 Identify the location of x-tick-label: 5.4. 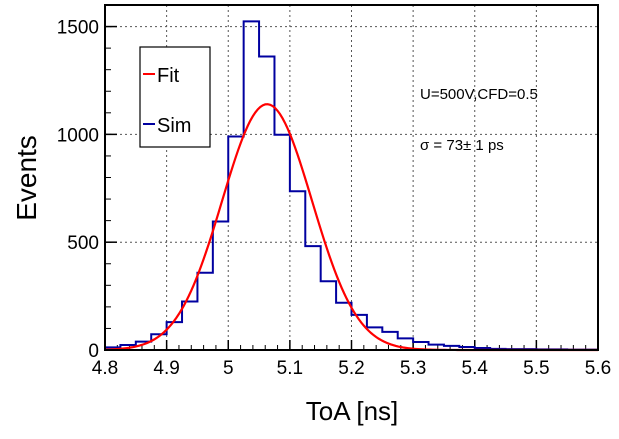
(475, 368).